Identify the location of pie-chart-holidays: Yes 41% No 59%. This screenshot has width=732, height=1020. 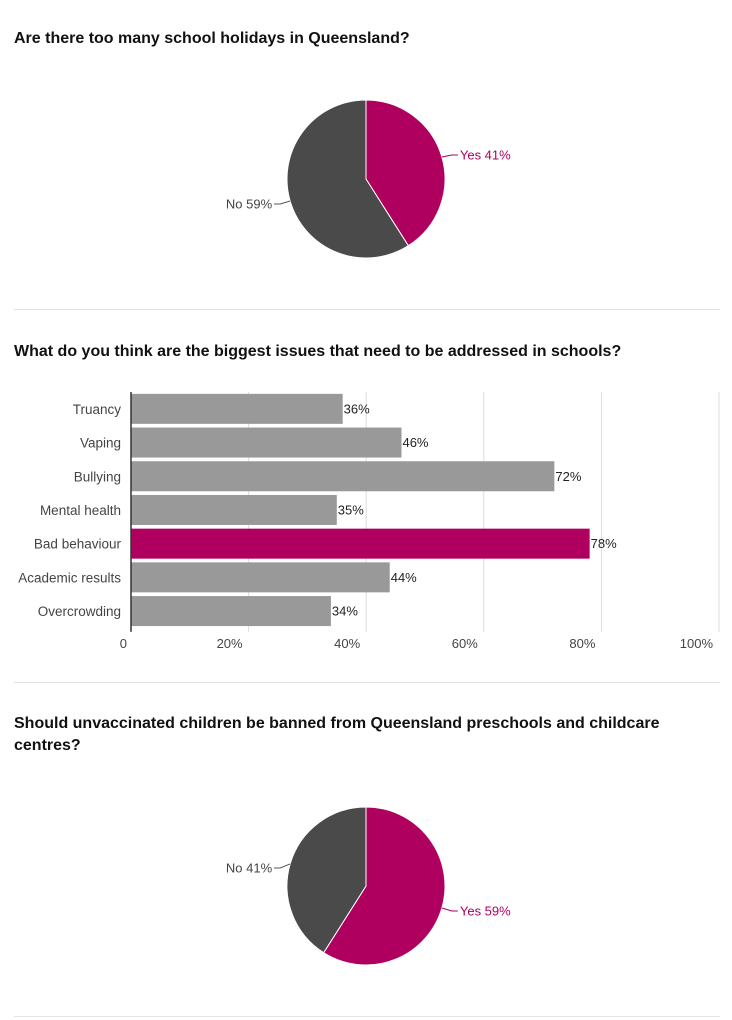
(368, 179).